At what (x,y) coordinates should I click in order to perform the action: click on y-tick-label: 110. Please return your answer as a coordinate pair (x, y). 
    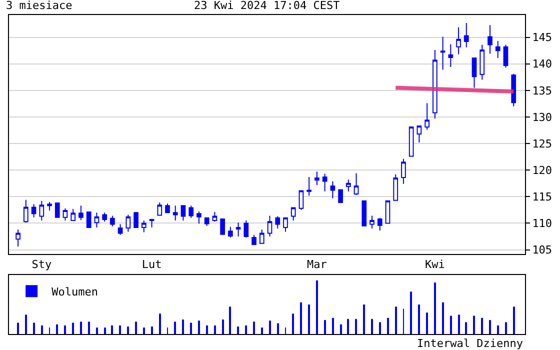
    Looking at the image, I should click on (542, 223).